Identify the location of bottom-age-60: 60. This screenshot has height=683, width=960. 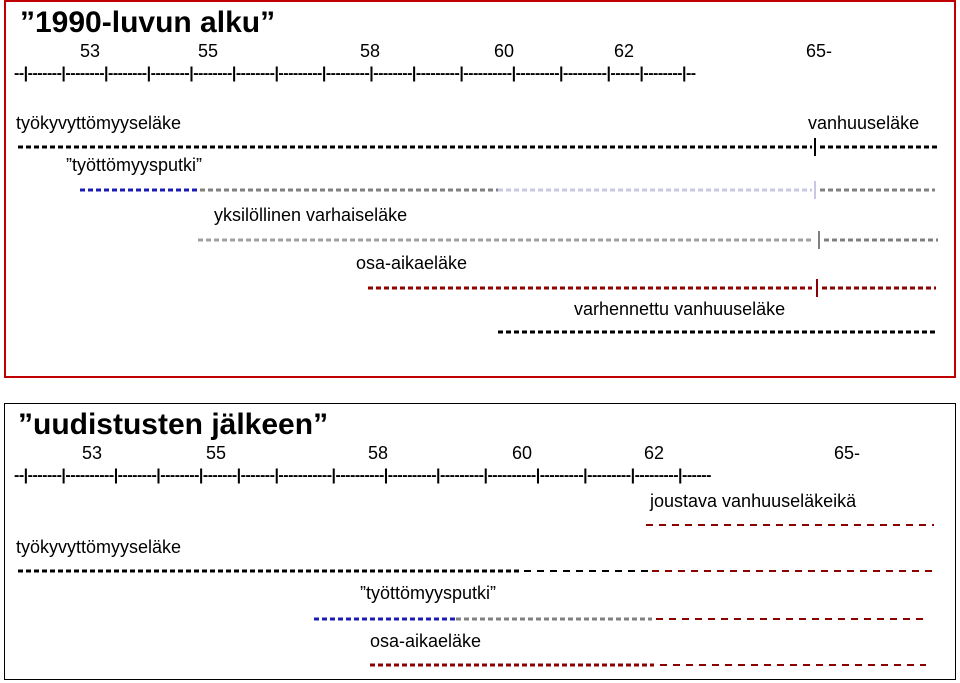
(522, 453).